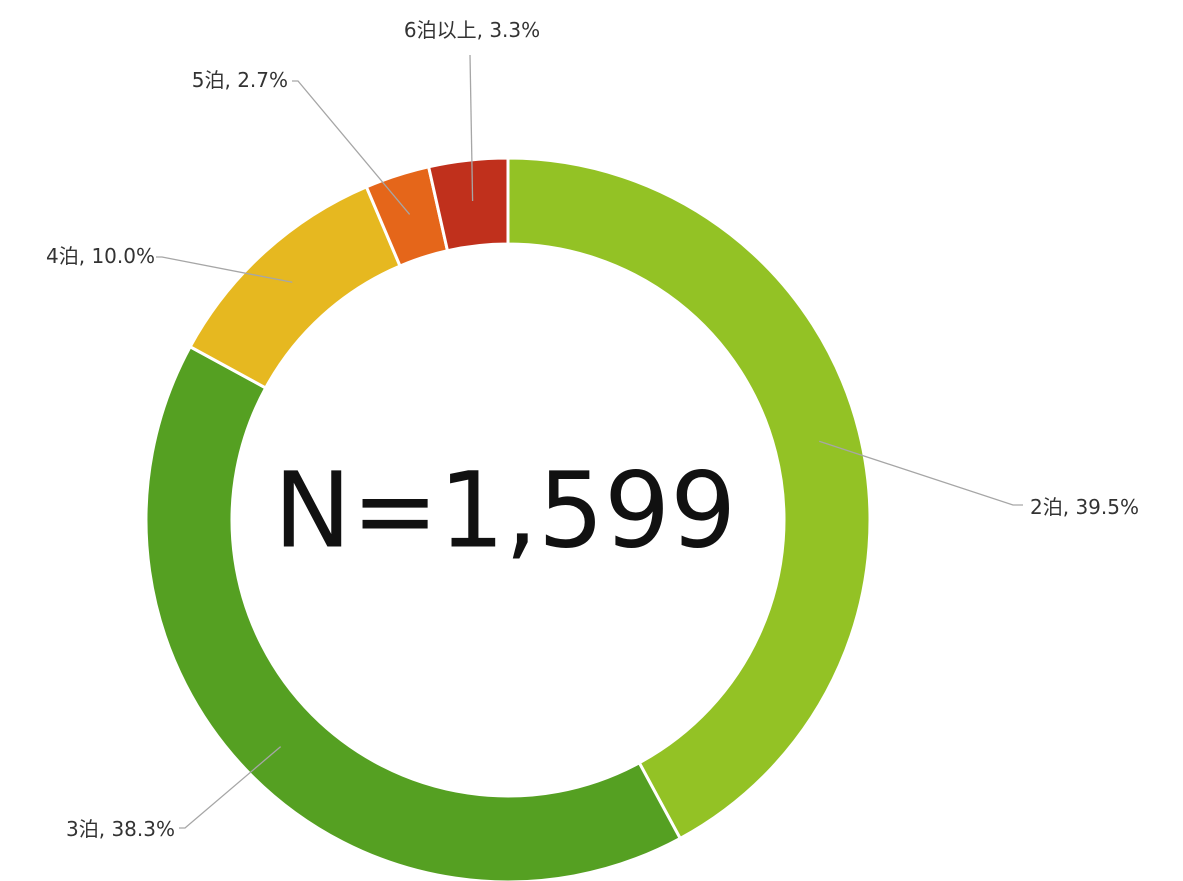 This screenshot has width=1183, height=881. I want to click on value-label: 10.0%, so click(123, 256).